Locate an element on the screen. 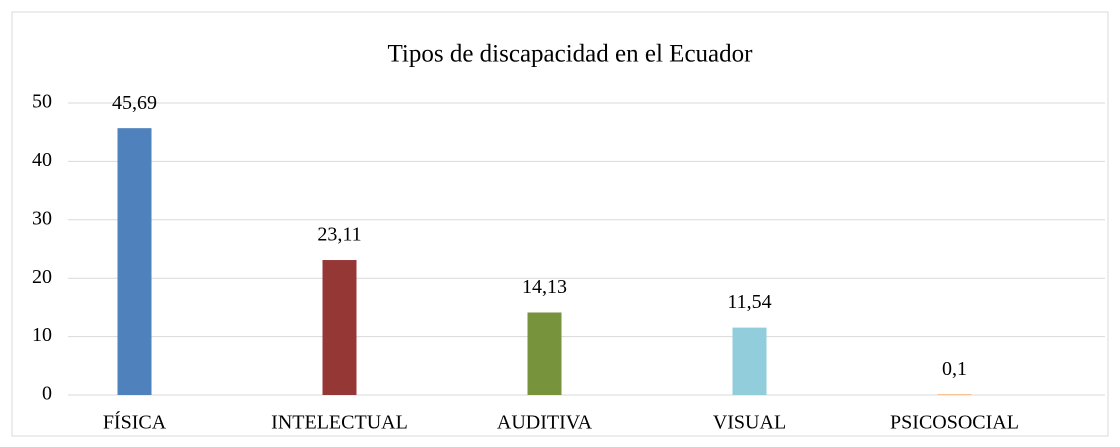  data-label: 23,11 is located at coordinates (339, 235).